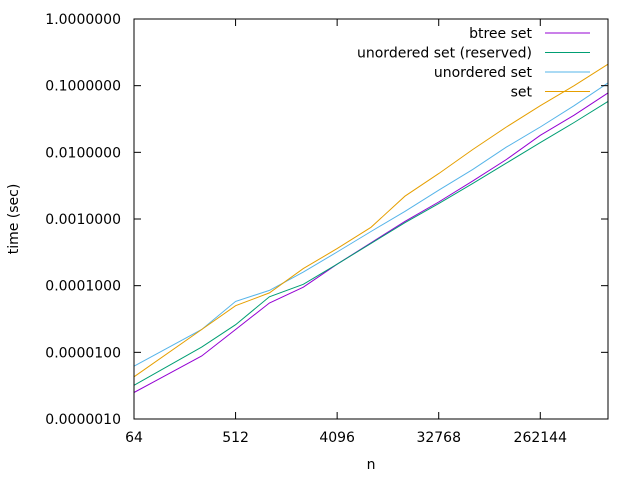  I want to click on y-axis-title: time (sec), so click(14, 219).